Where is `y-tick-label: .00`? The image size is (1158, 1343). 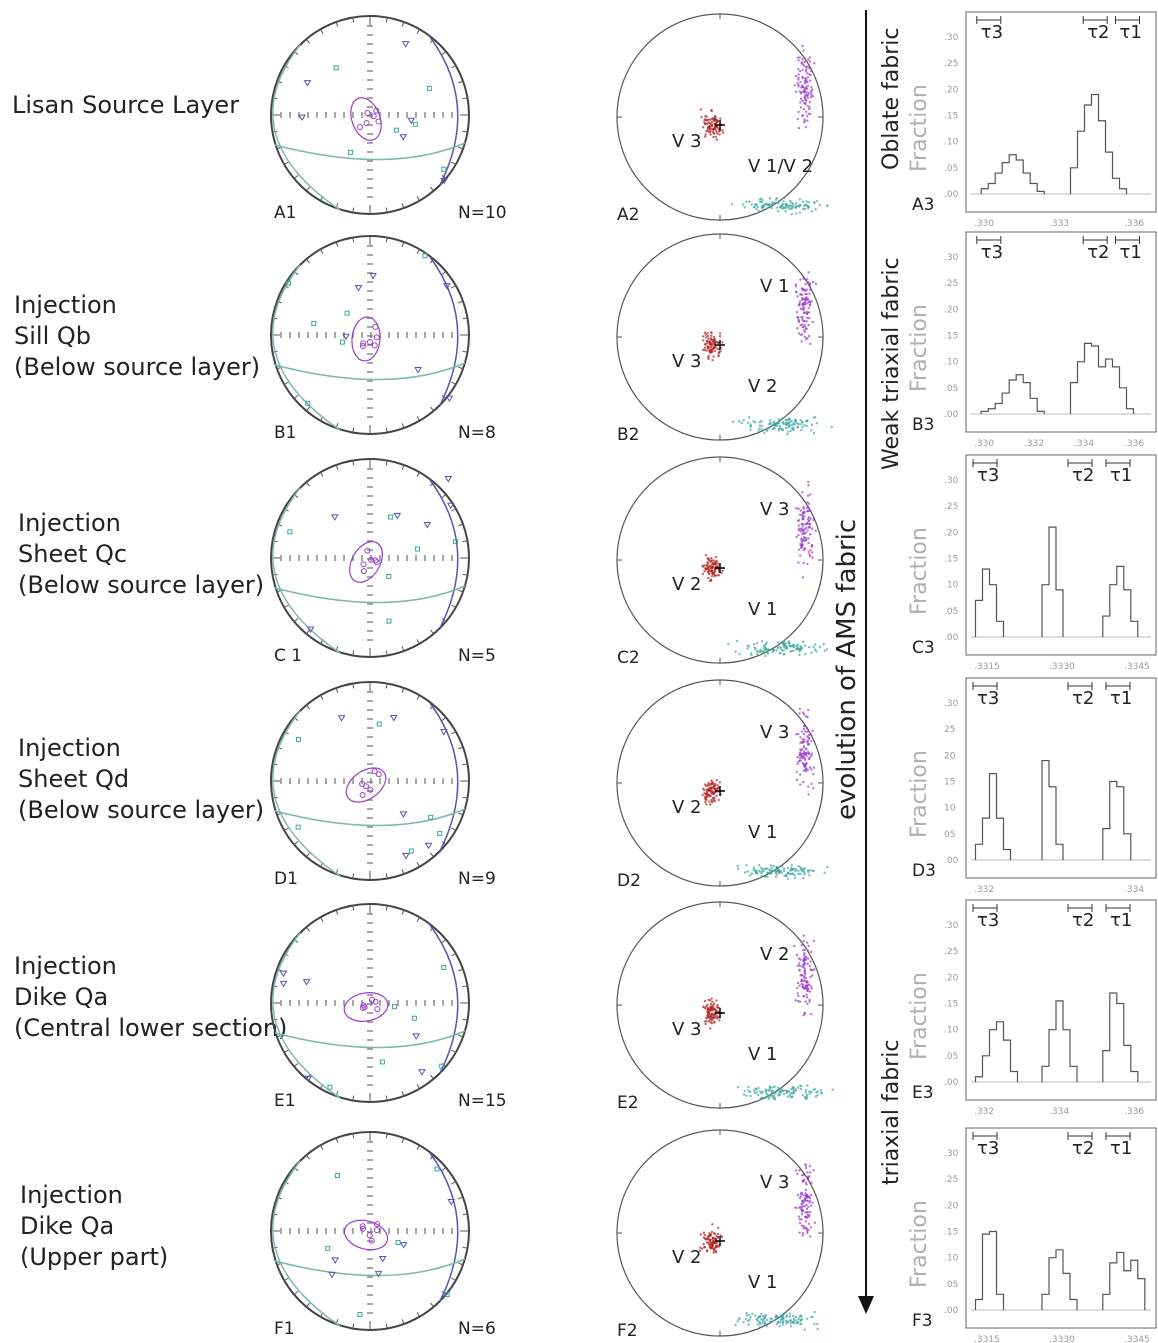 y-tick-label: .00 is located at coordinates (951, 195).